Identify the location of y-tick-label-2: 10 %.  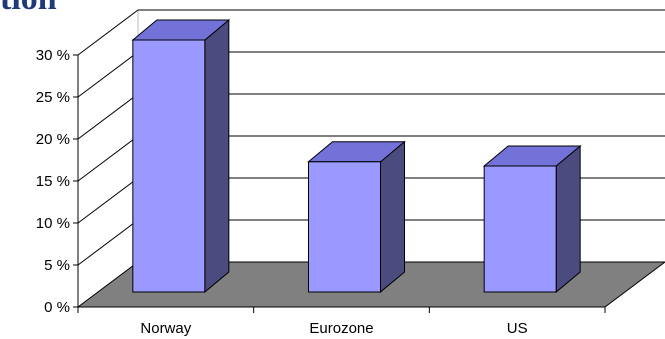
(53, 223).